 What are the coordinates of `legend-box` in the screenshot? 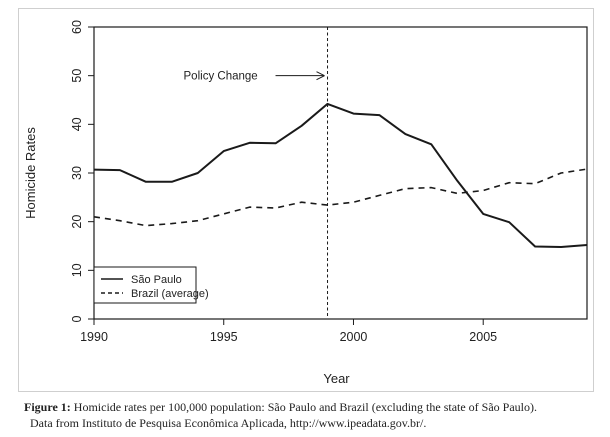 It's located at (145, 285).